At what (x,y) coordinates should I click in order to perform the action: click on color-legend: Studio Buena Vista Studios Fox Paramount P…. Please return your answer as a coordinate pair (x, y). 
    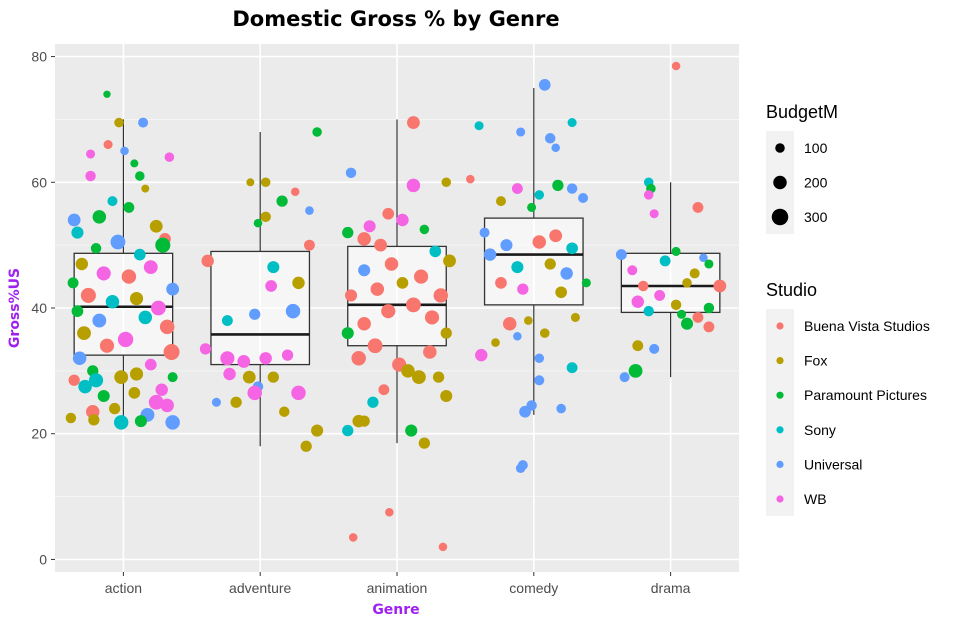
    Looking at the image, I should click on (848, 398).